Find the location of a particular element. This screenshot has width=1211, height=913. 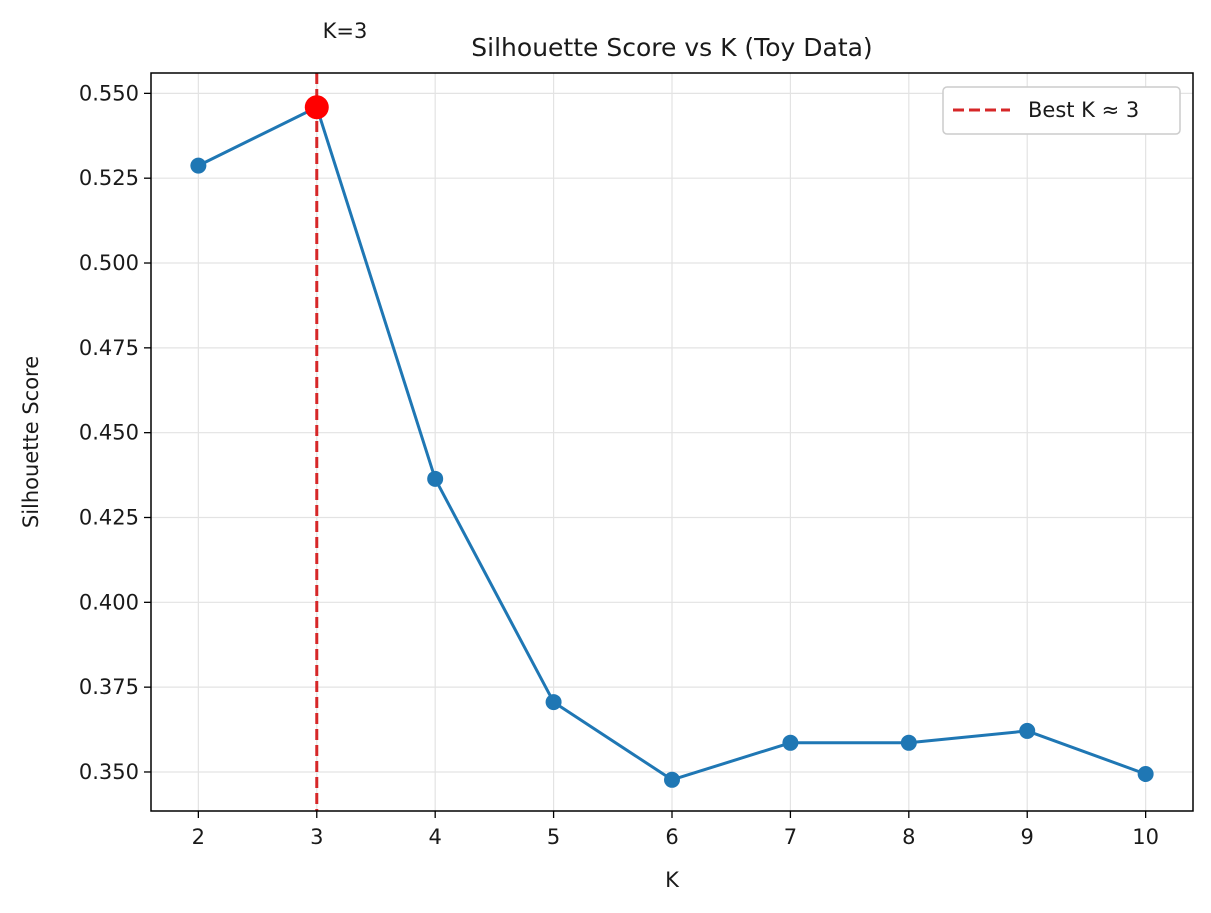

legend-box is located at coordinates (1061, 110).